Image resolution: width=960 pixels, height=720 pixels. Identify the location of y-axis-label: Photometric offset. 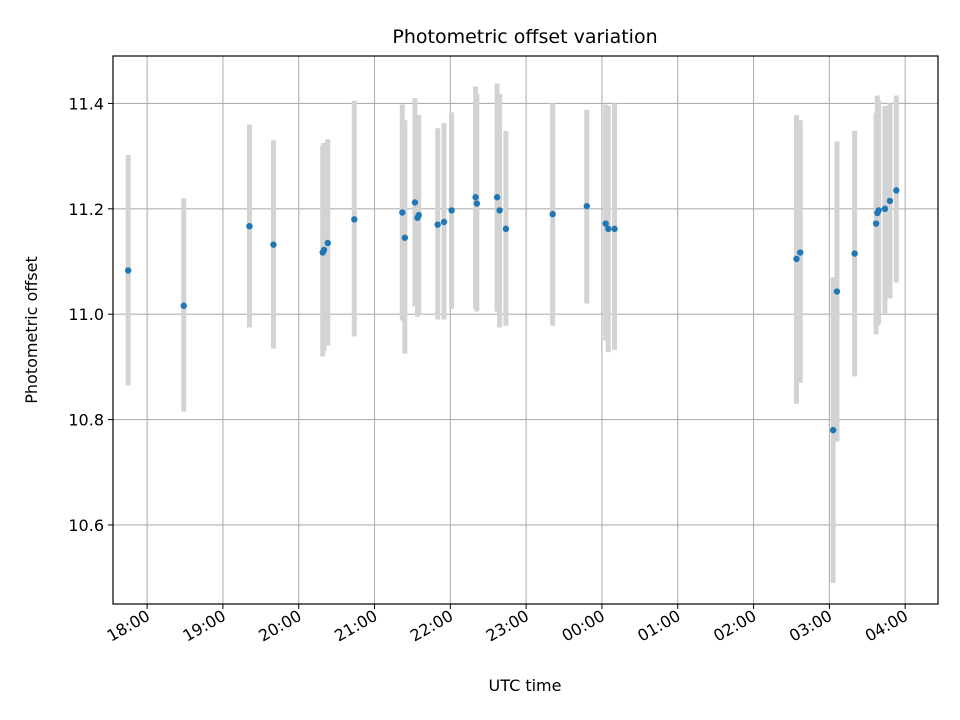
(31, 330).